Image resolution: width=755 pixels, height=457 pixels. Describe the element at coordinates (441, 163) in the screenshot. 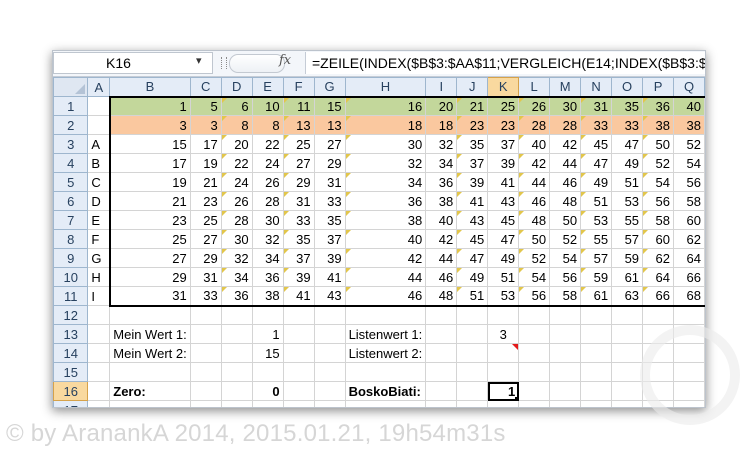

I see `cell-i4: 34` at that location.